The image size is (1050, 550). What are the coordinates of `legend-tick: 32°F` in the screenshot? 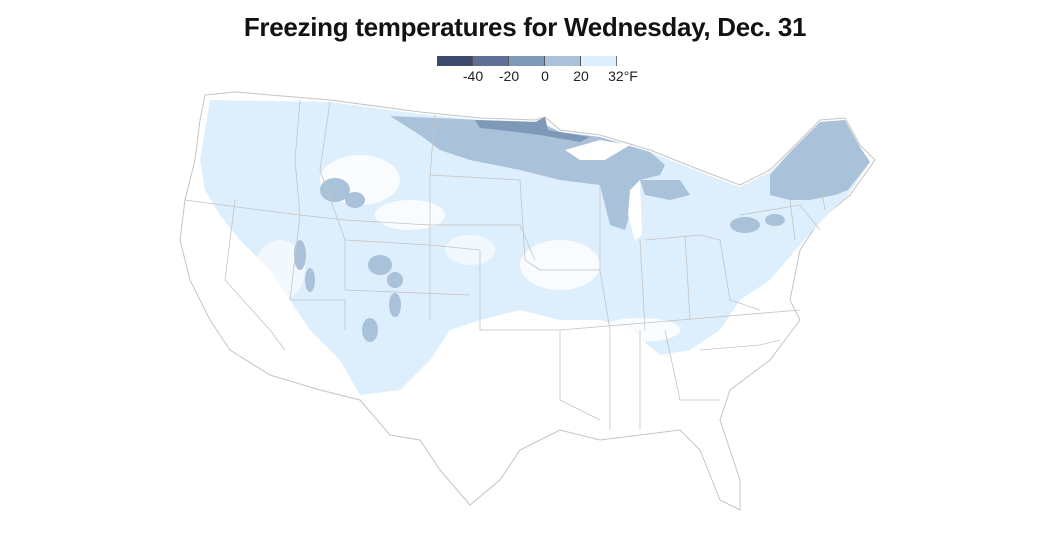 It's located at (623, 76).